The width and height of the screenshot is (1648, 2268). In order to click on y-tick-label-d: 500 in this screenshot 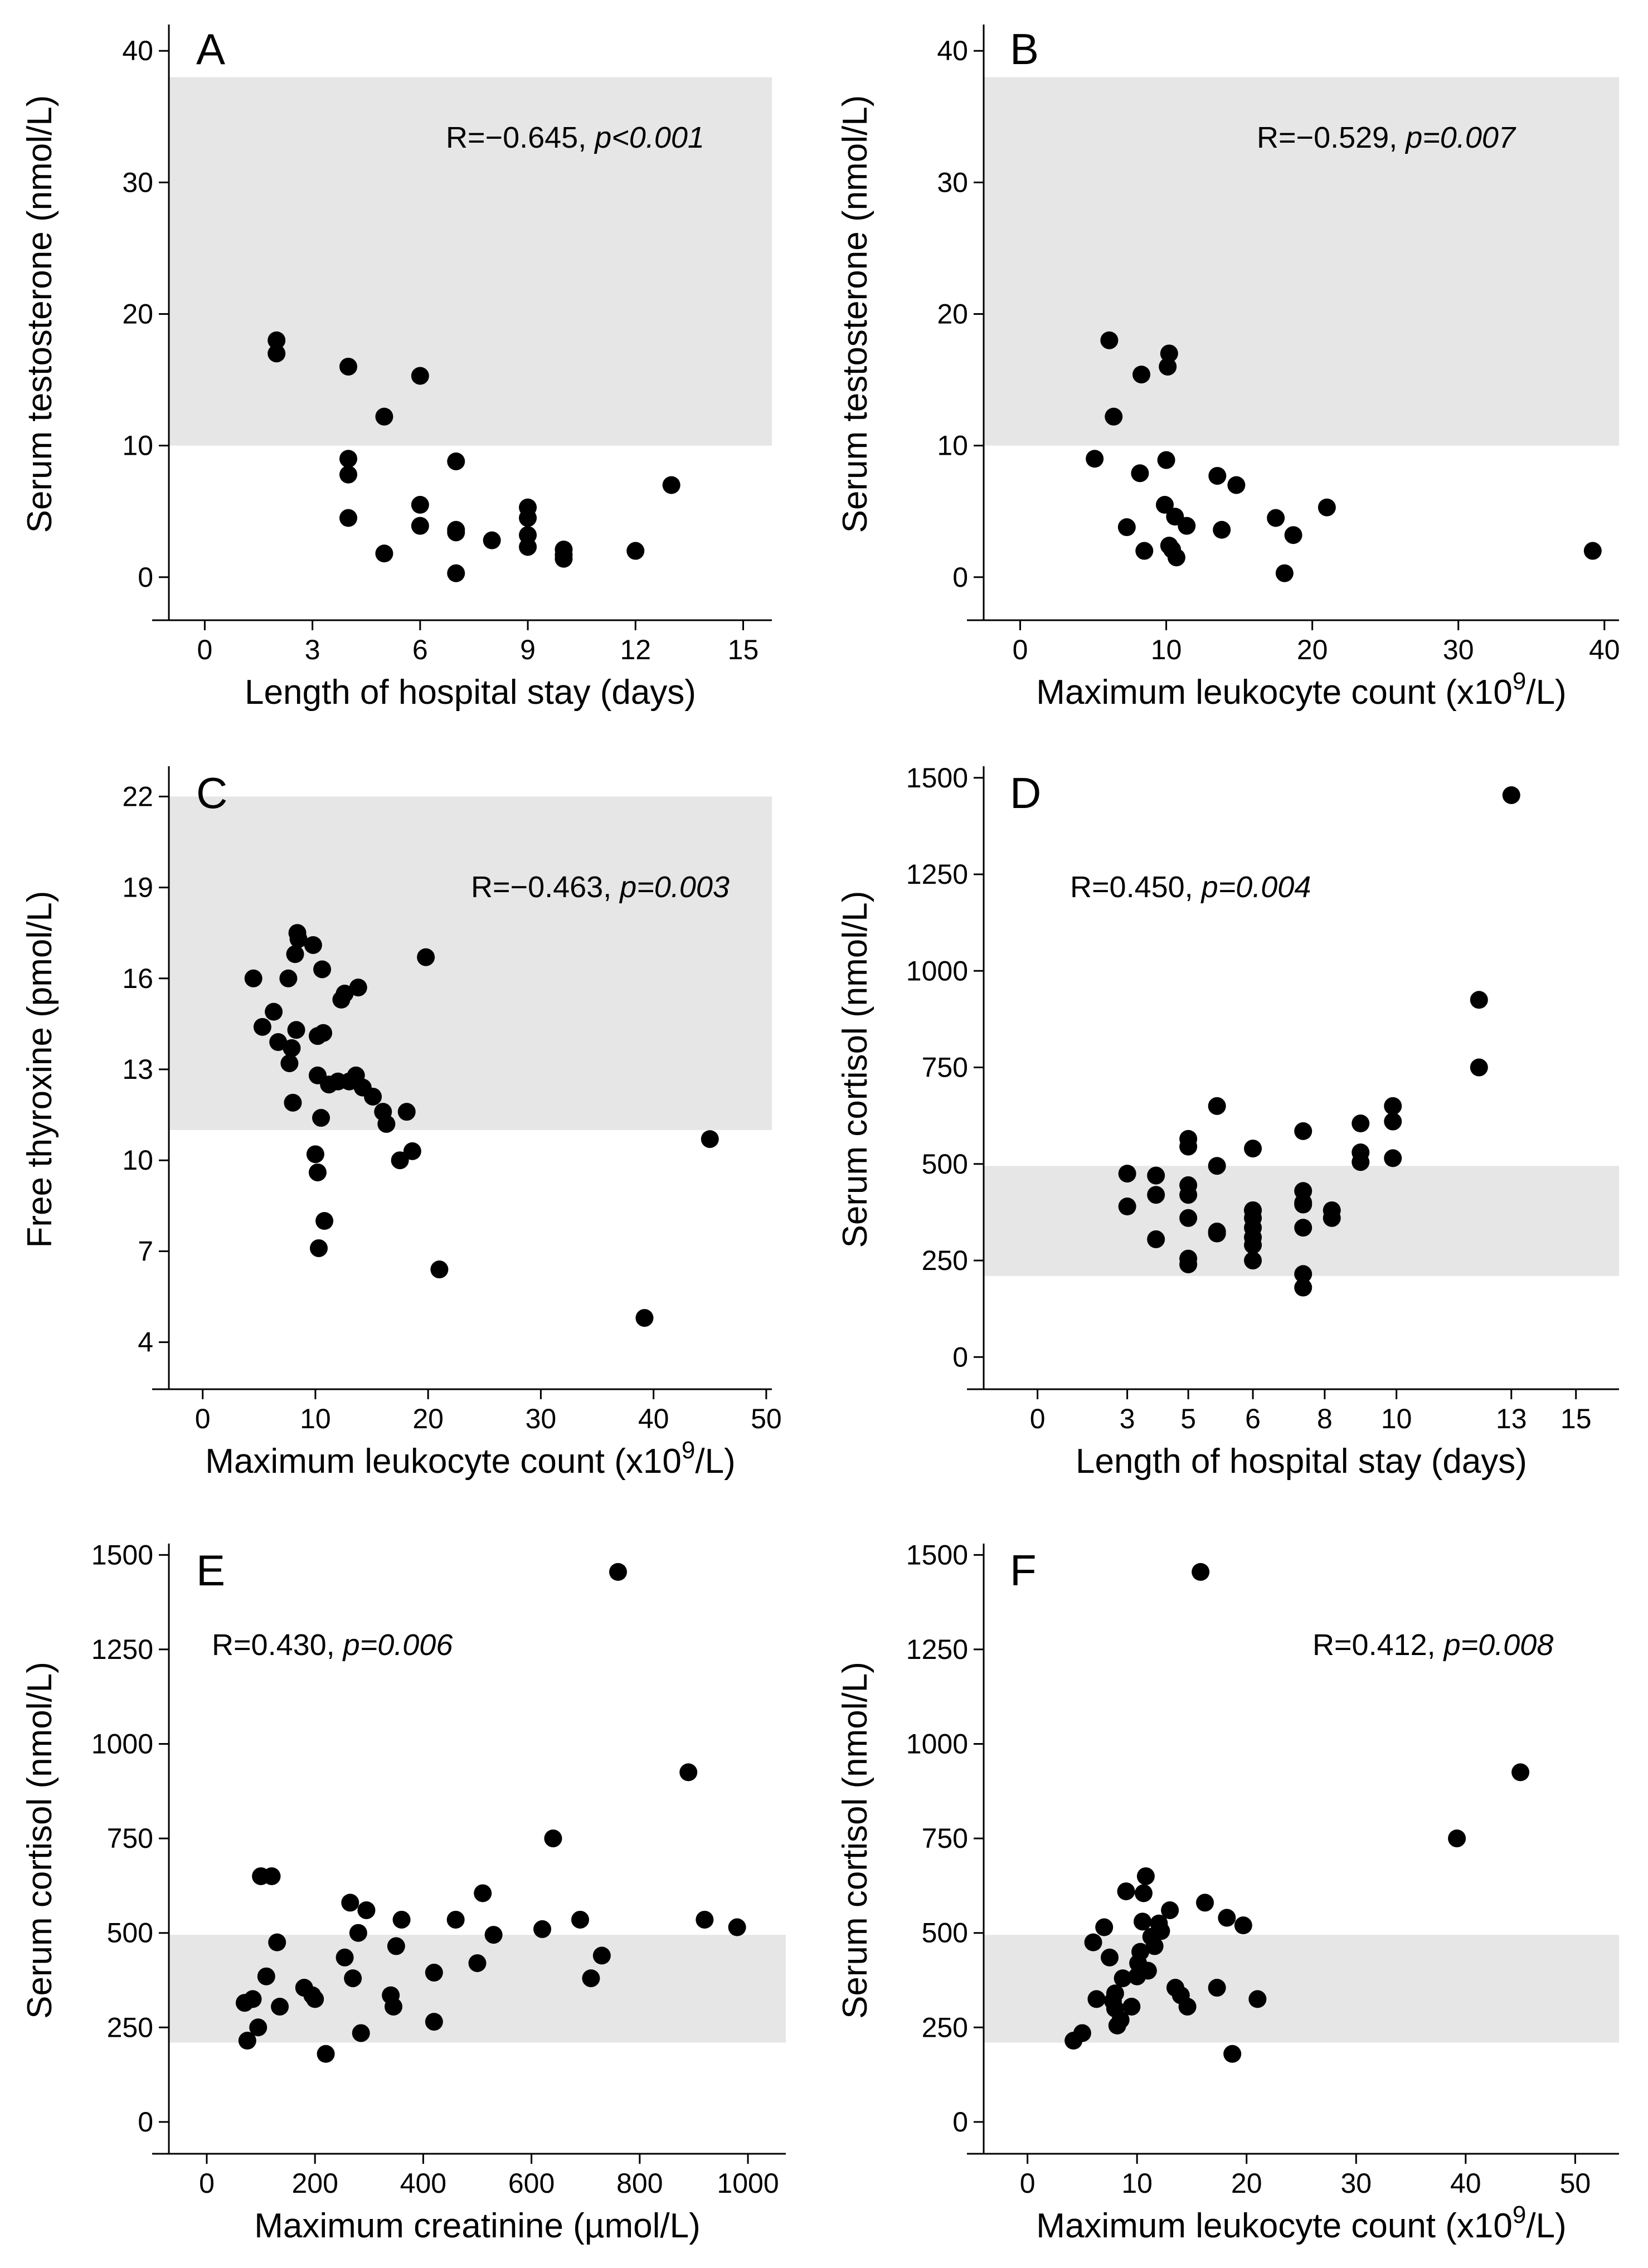, I will do `click(945, 1164)`.